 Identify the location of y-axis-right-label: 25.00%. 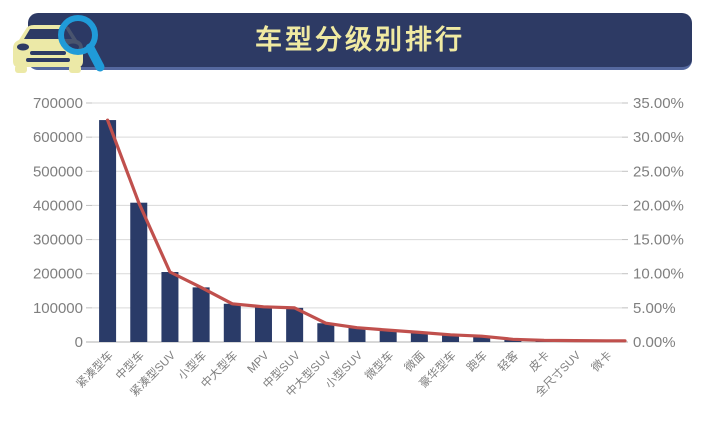
(658, 171).